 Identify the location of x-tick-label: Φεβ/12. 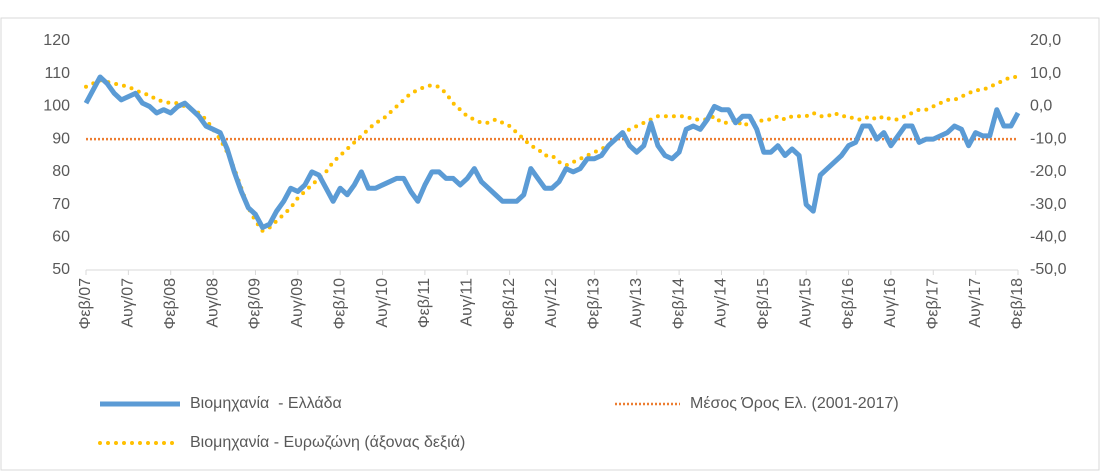
(509, 303).